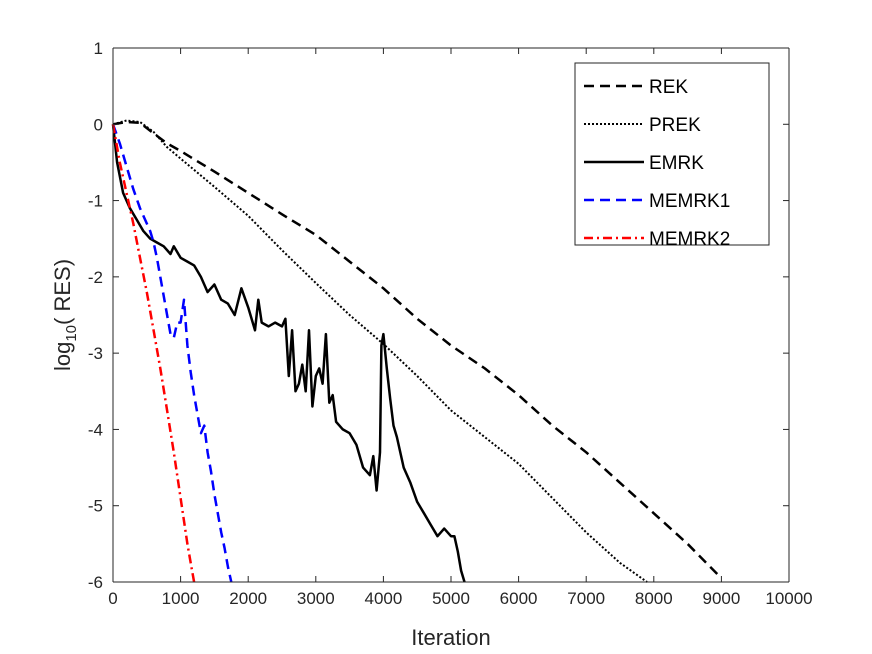 The width and height of the screenshot is (872, 654). Describe the element at coordinates (71, 333) in the screenshot. I see `y-axis-title-subscript: 10` at that location.